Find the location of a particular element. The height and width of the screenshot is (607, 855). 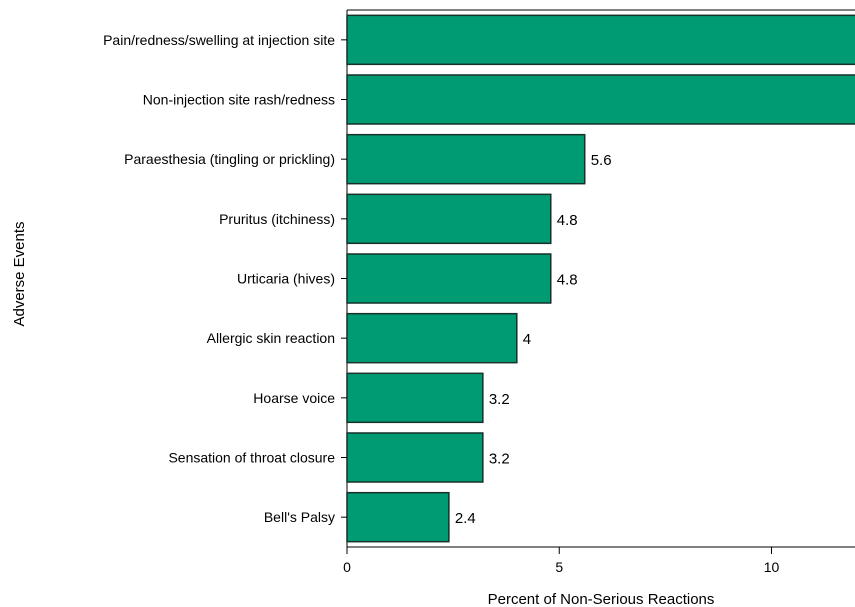

category-label: Sensation of throat closure is located at coordinates (251, 458).